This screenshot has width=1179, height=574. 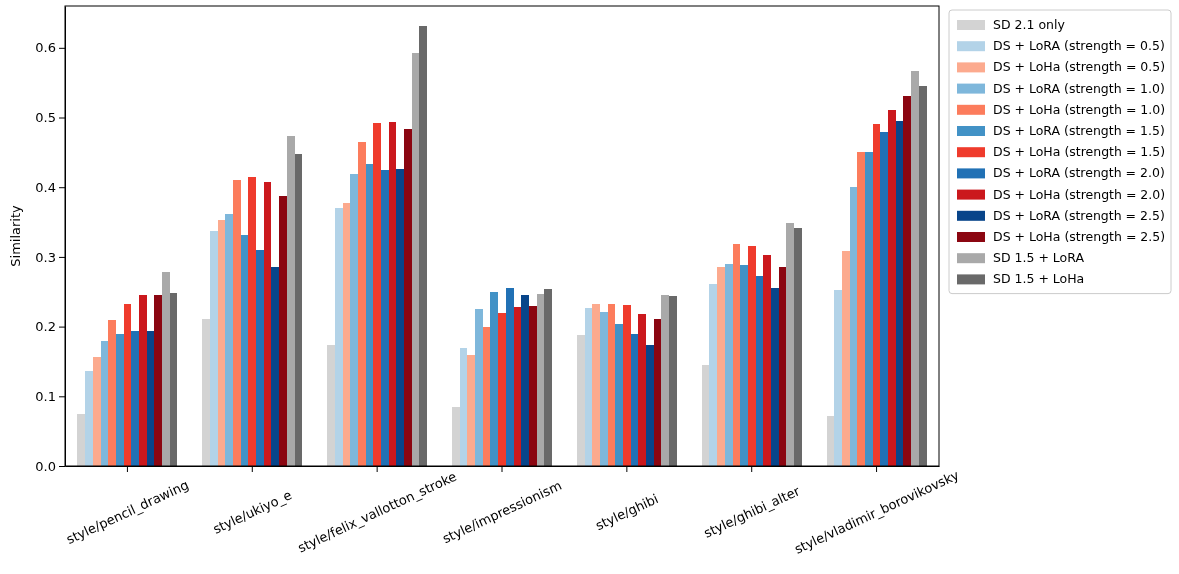 What do you see at coordinates (45, 48) in the screenshot?
I see `y-tick-label: 0.6` at bounding box center [45, 48].